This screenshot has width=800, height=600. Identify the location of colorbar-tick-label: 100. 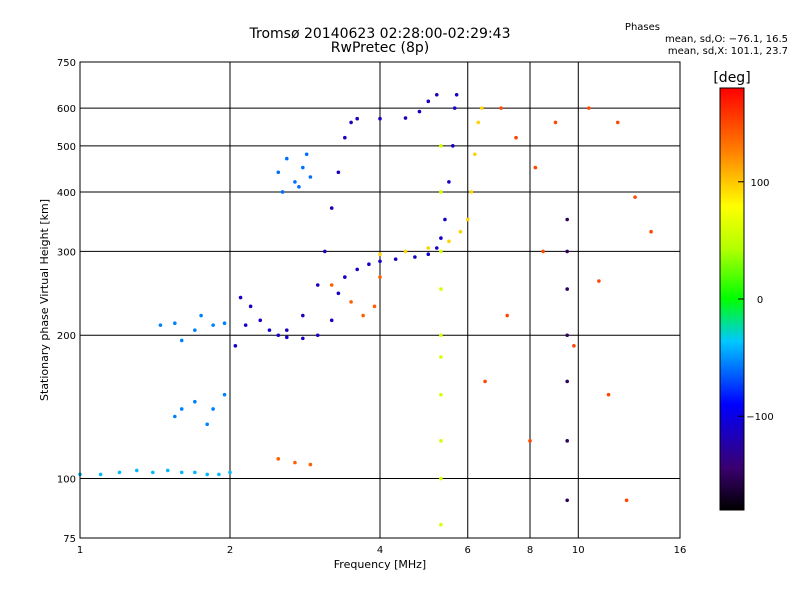
(759, 183).